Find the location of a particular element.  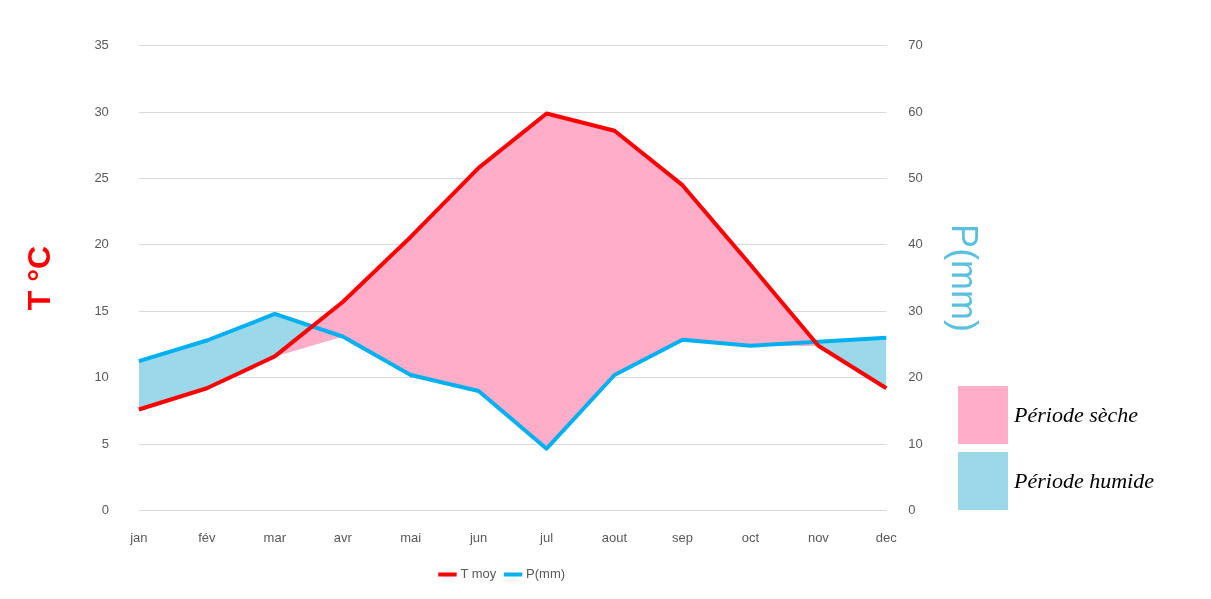

y-axis-title: T °C is located at coordinates (39, 278).